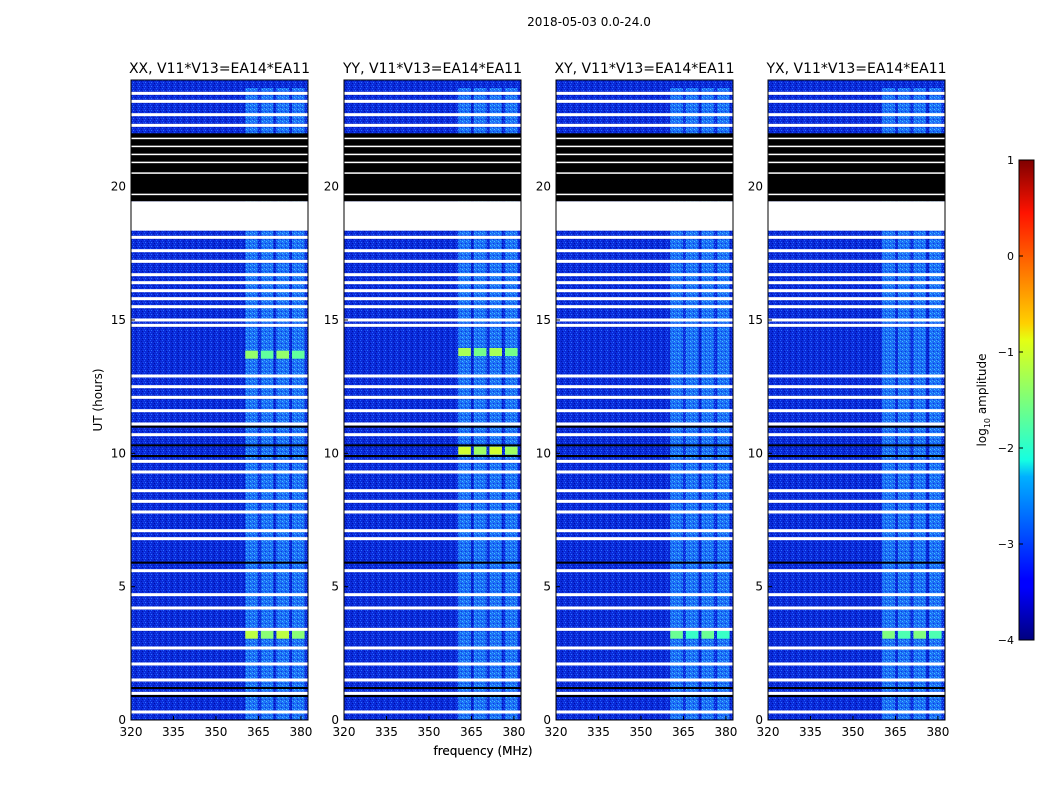 This screenshot has width=1050, height=800. What do you see at coordinates (1026, 400) in the screenshot?
I see `colorbar-gradient` at bounding box center [1026, 400].